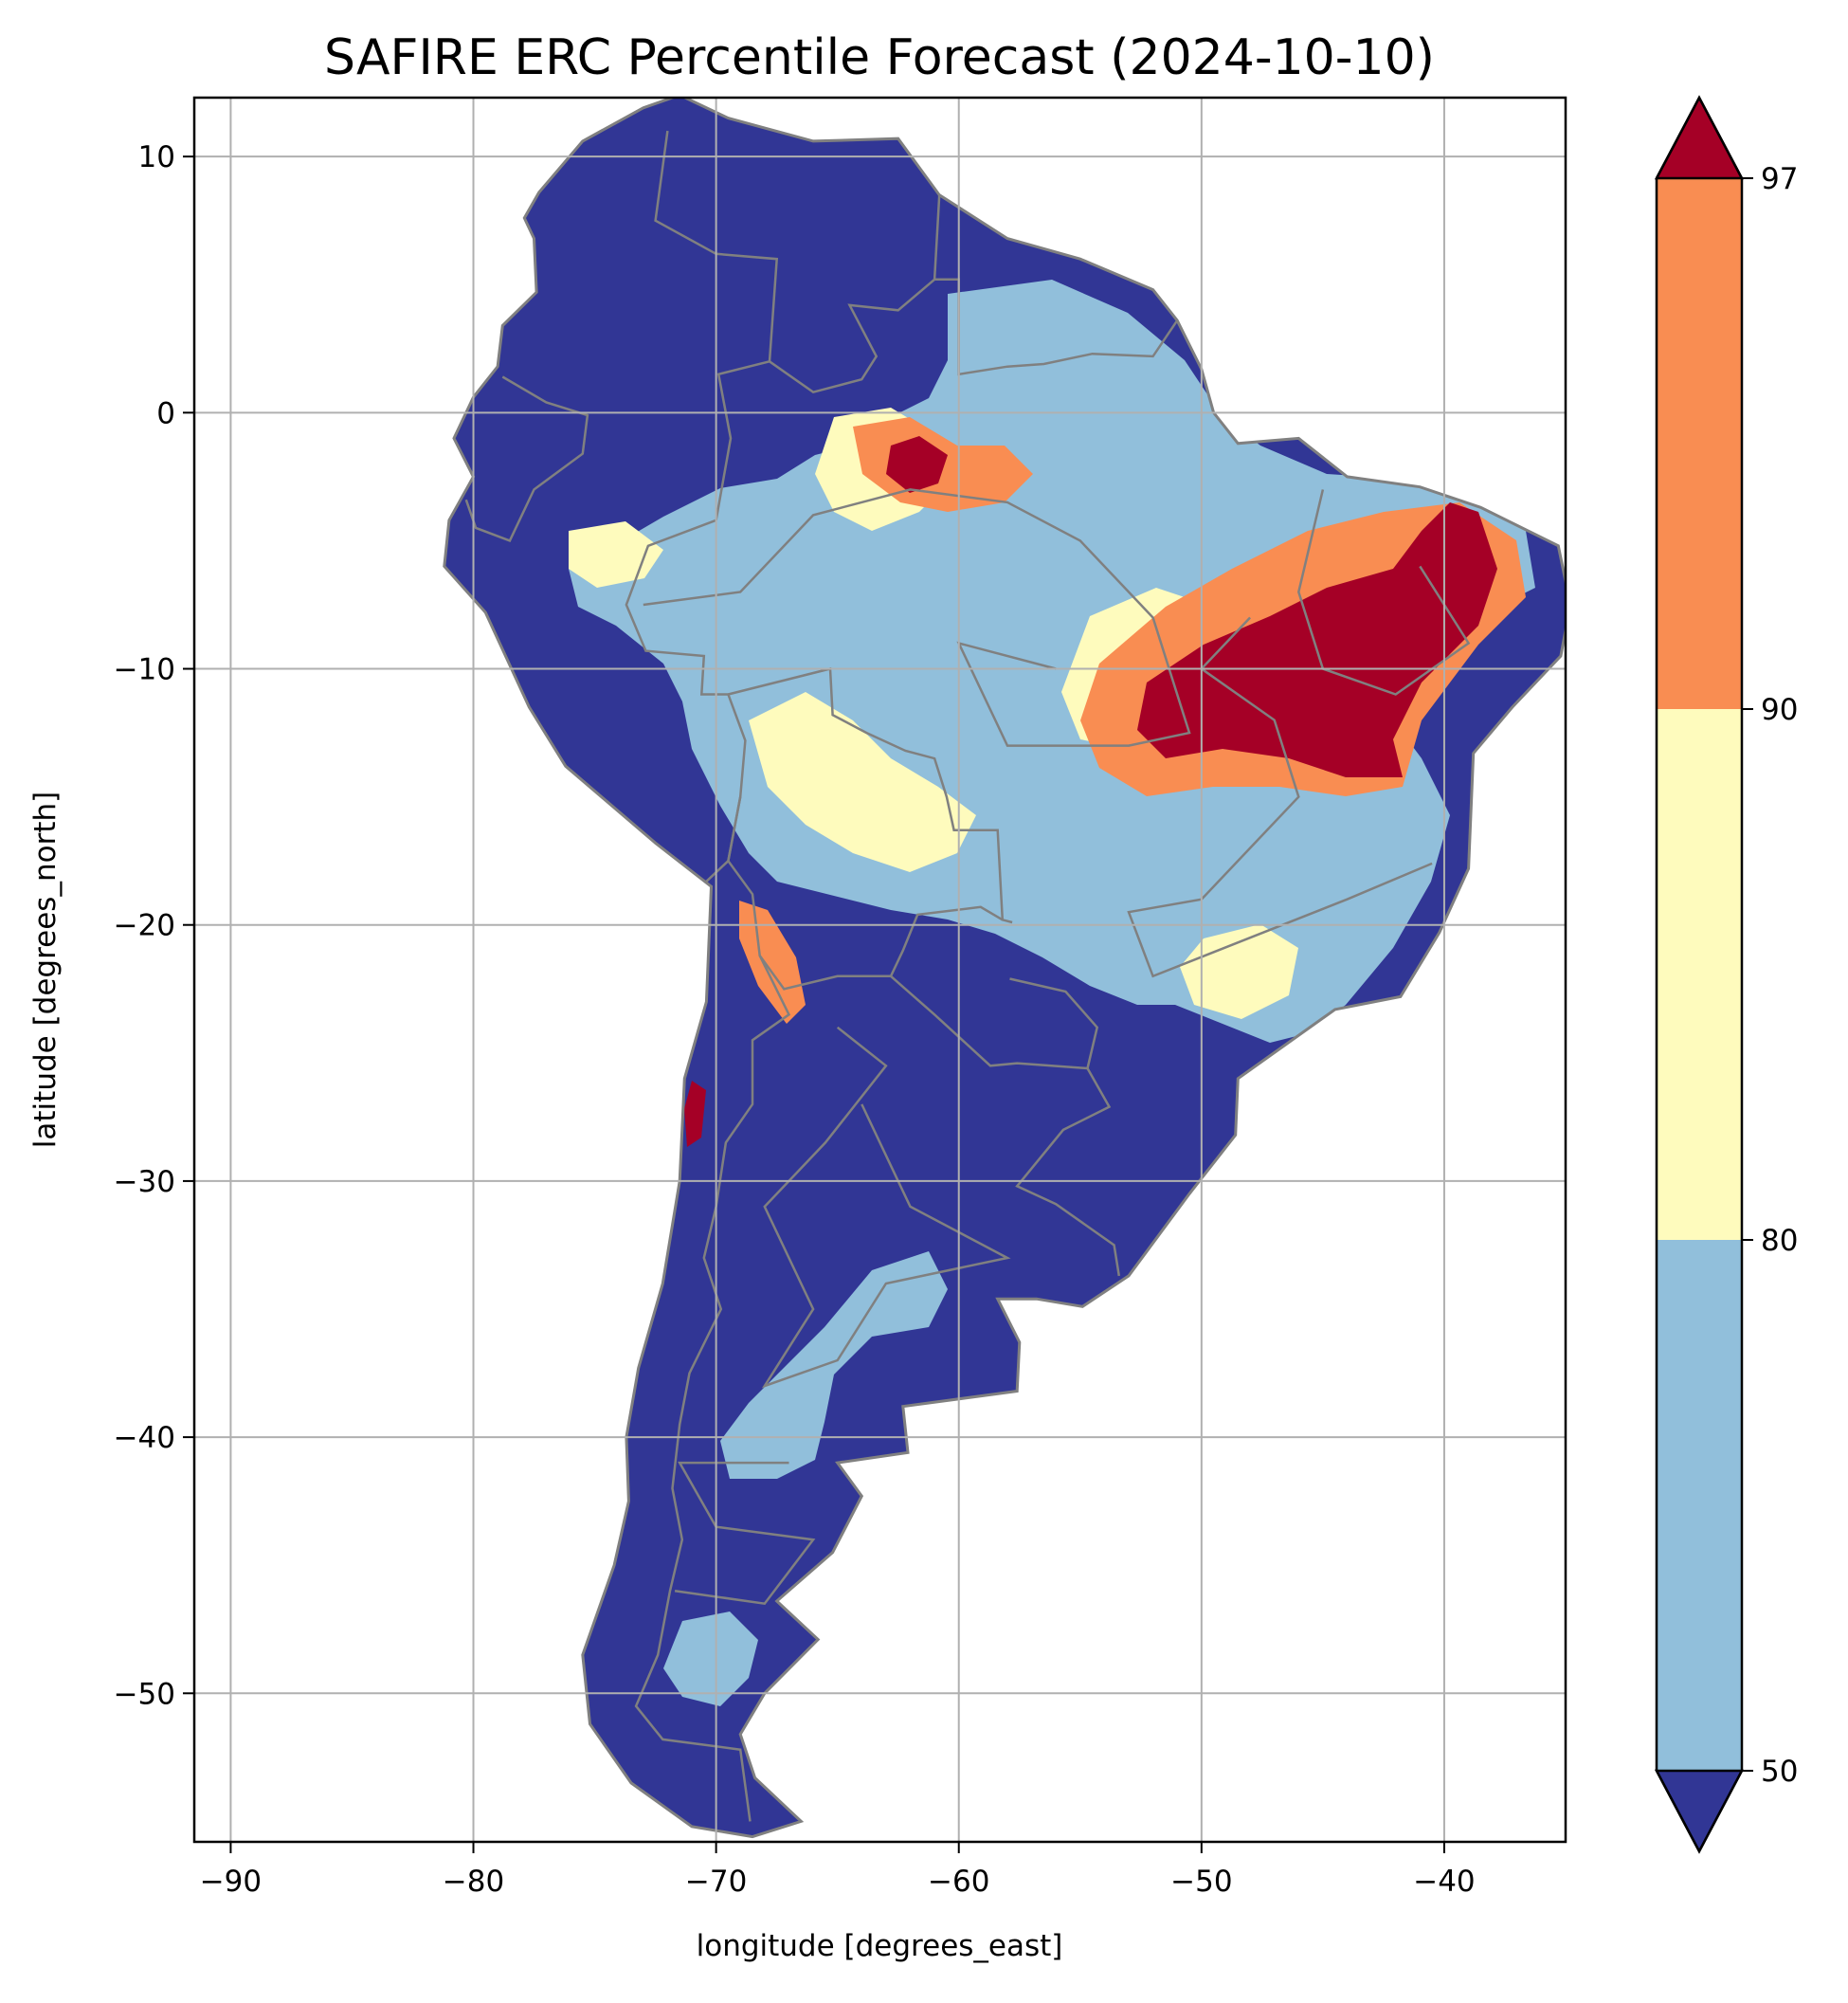 The image size is (1848, 2003). I want to click on region-above-97-northeast, so click(1317, 640).